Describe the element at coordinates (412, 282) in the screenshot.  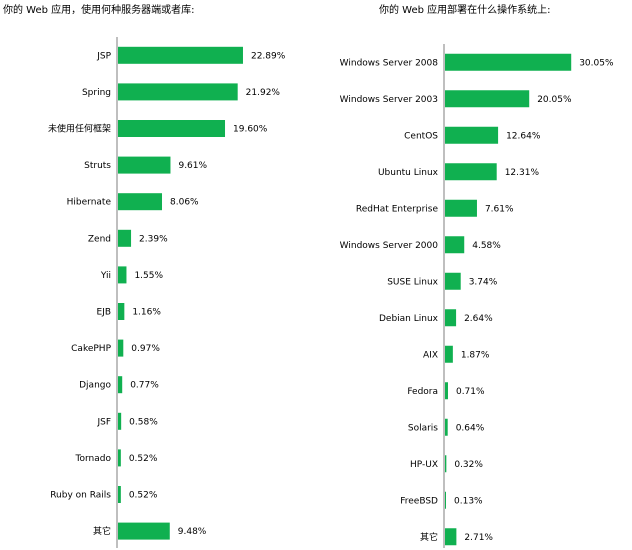
I see `category-label: SUSE Linux` at that location.